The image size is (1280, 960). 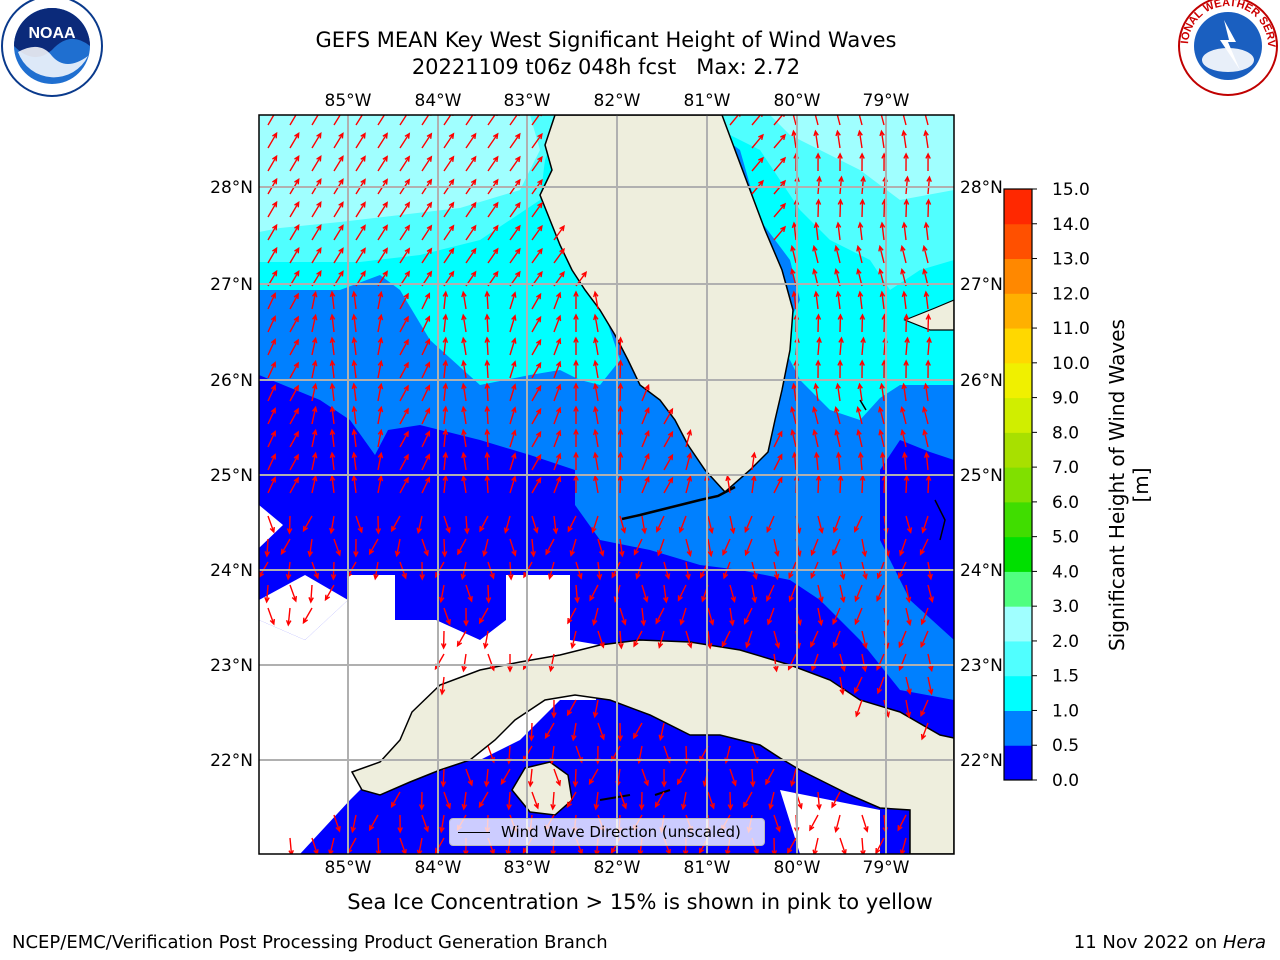 I want to click on lat-label: 22°N, so click(x=981, y=761).